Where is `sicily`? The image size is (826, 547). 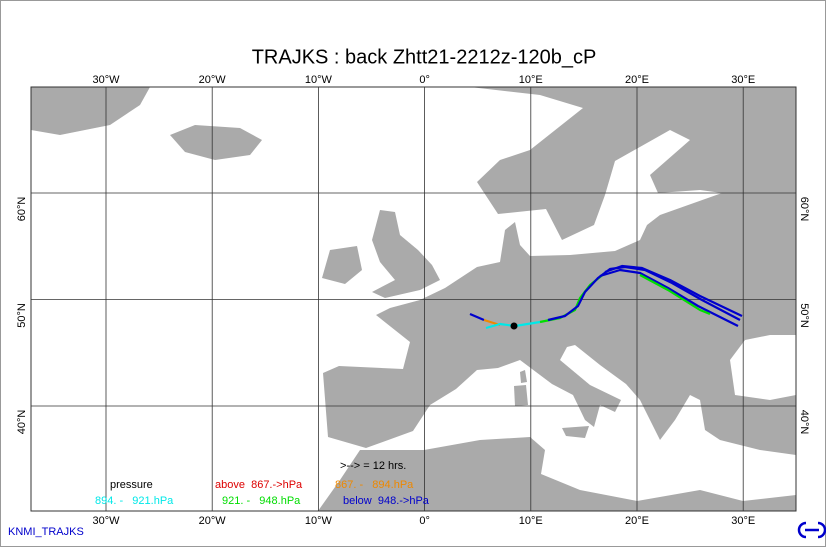 sicily is located at coordinates (575, 432).